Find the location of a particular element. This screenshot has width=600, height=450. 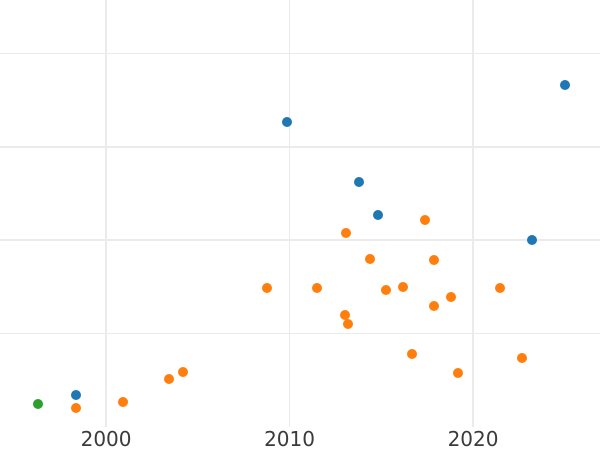

x-tick-label: 2000 is located at coordinates (106, 438).